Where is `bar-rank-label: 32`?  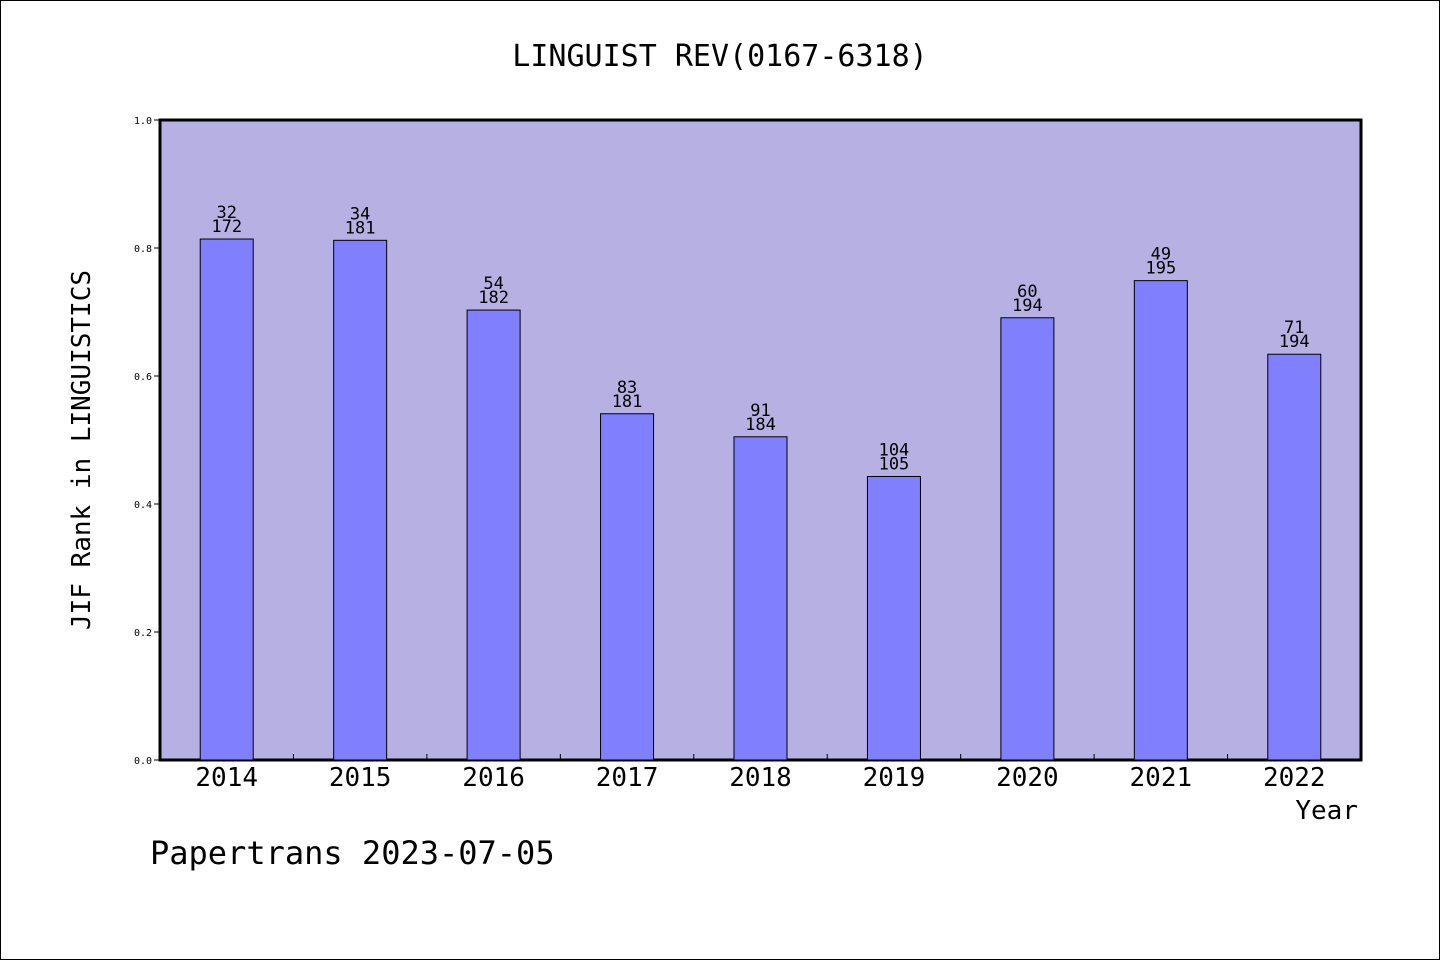 bar-rank-label: 32 is located at coordinates (226, 213).